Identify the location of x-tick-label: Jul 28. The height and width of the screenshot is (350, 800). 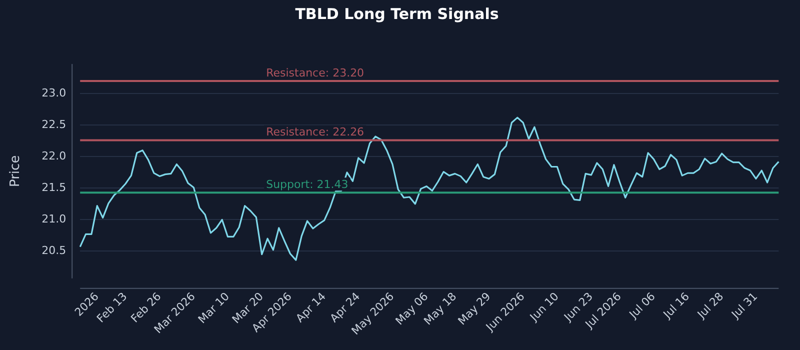
(710, 306).